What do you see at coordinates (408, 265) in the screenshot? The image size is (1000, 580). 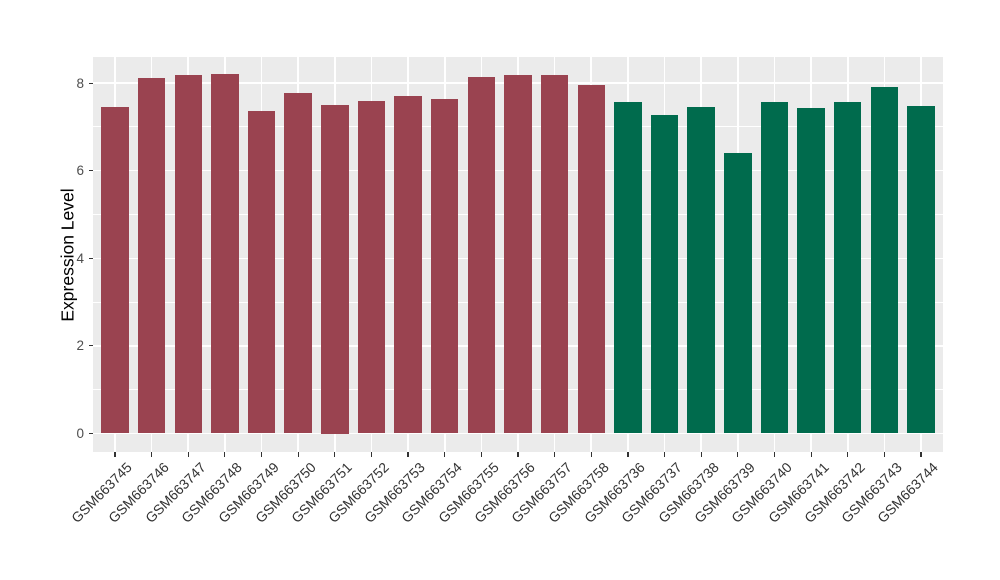 I see `bar-GSM663753` at bounding box center [408, 265].